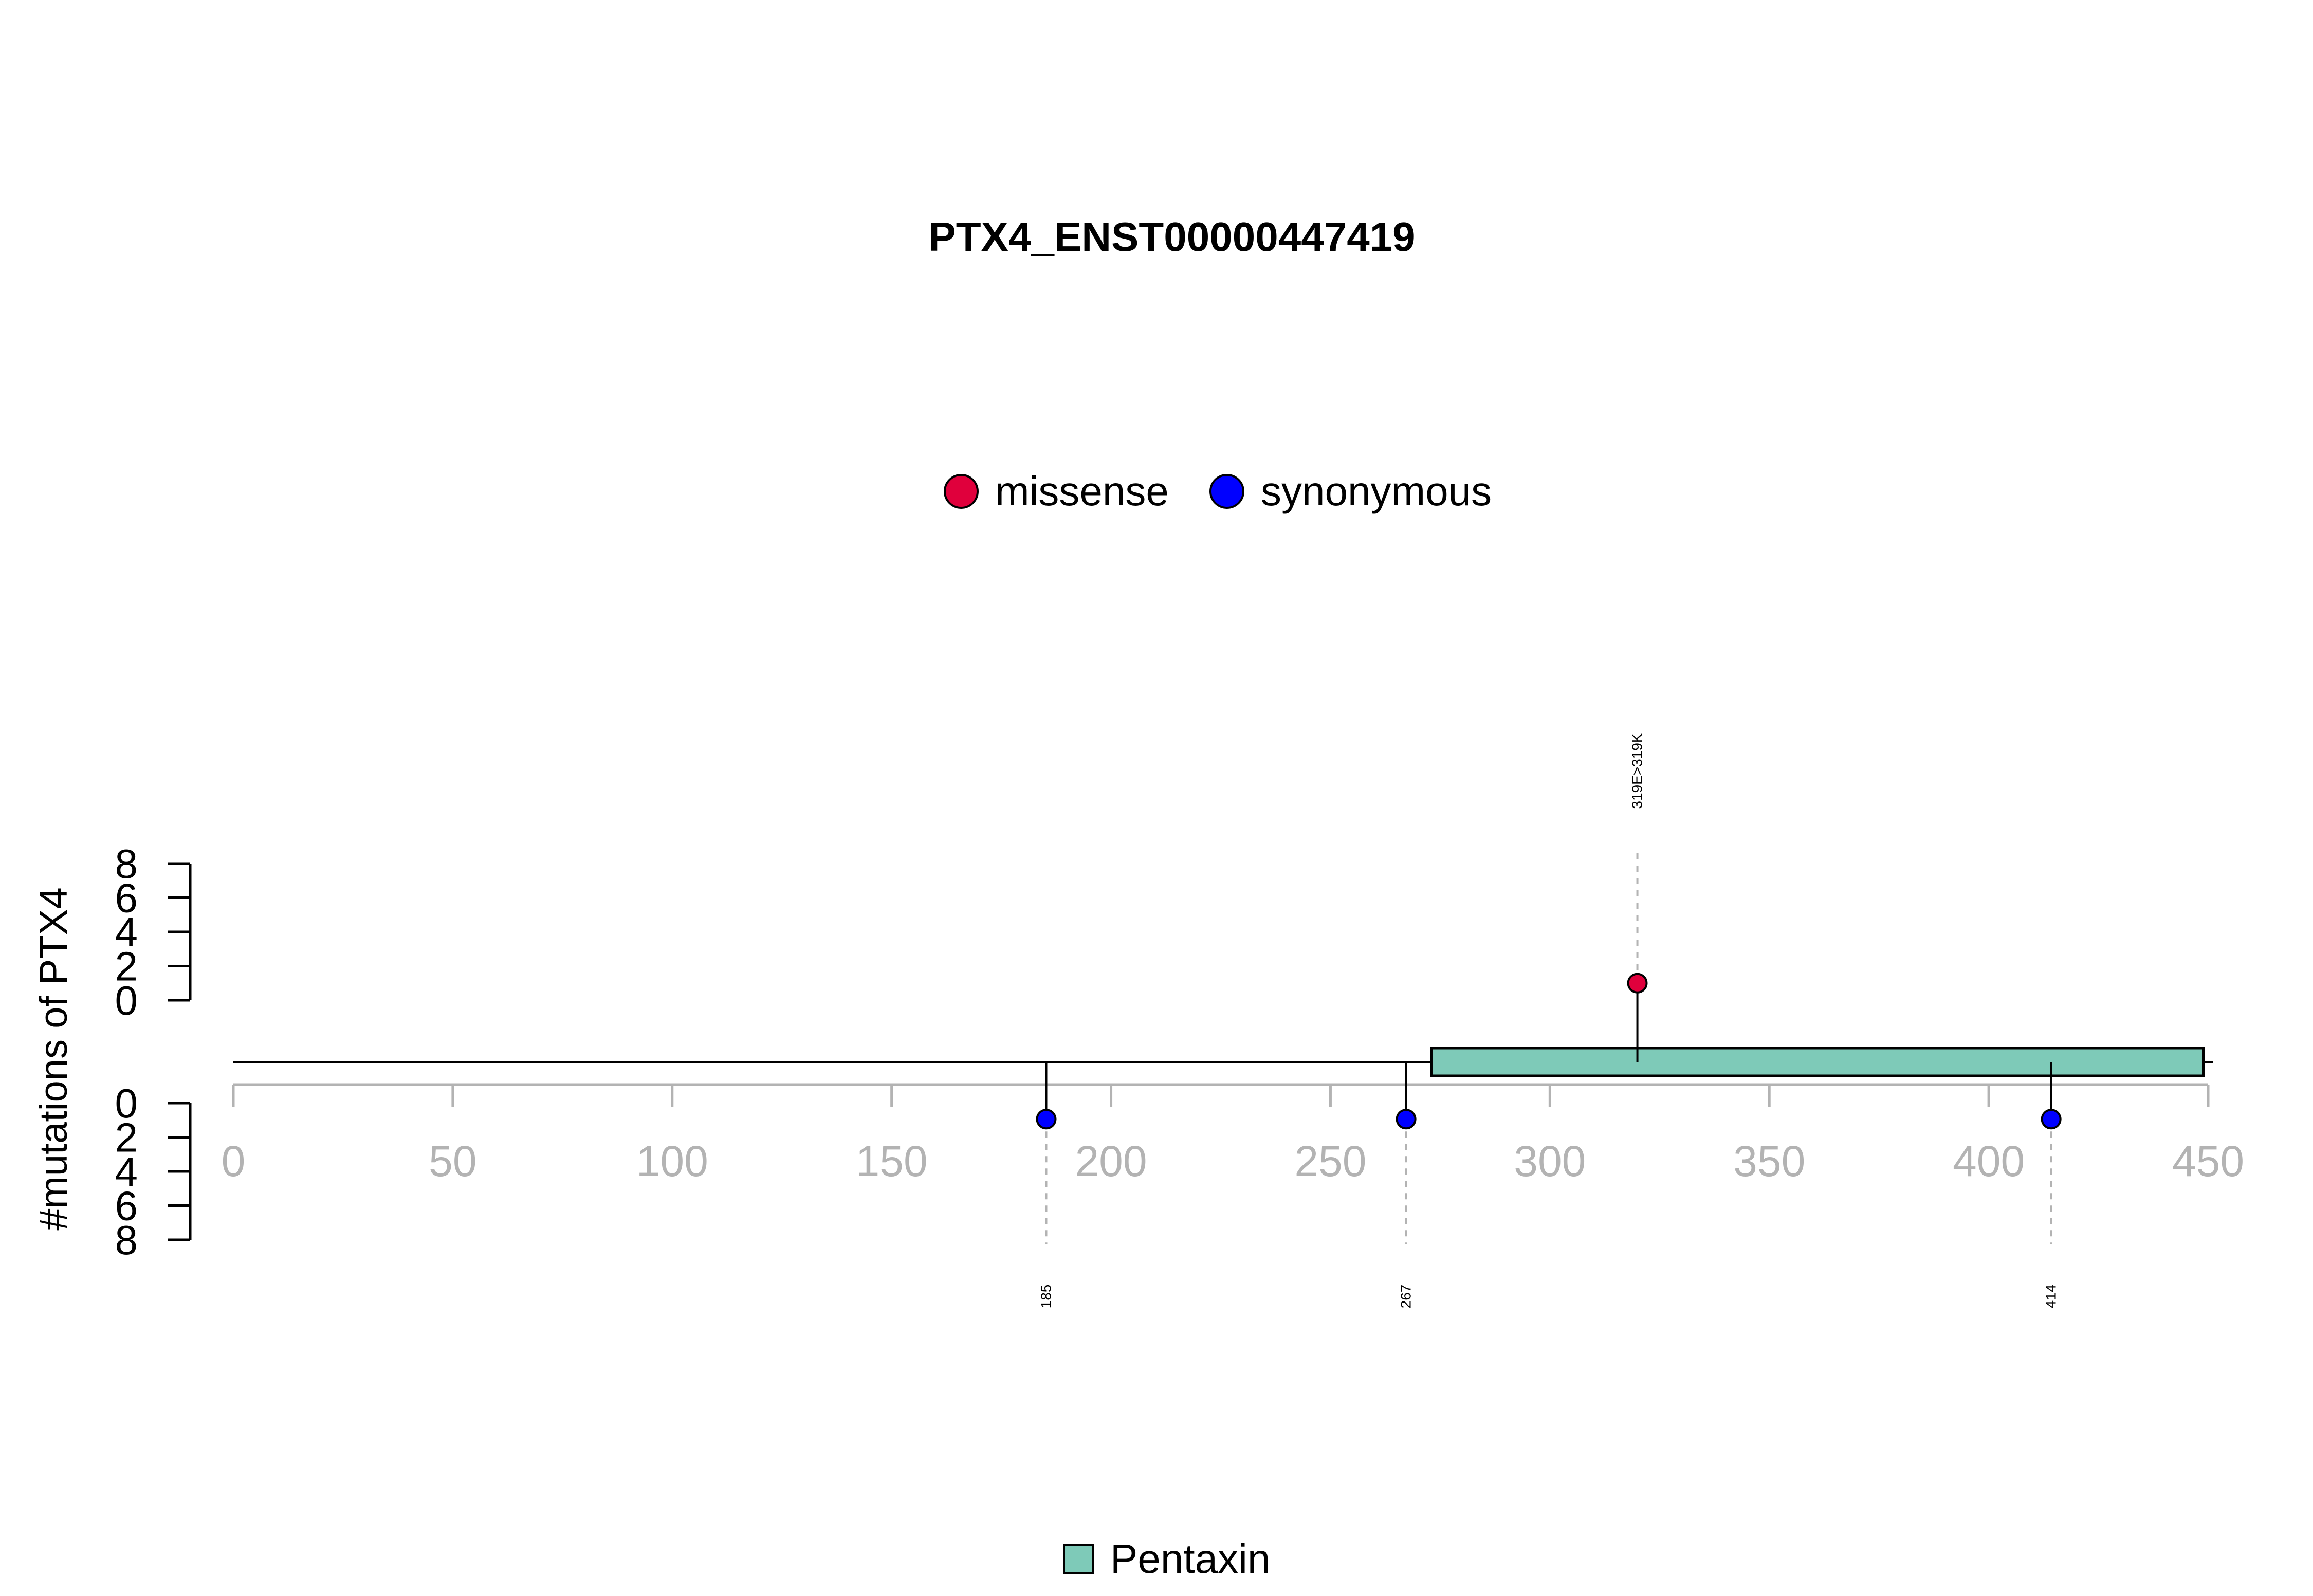  Describe the element at coordinates (126, 1240) in the screenshot. I see `y-axis-bottom-tick-label: 8` at that location.